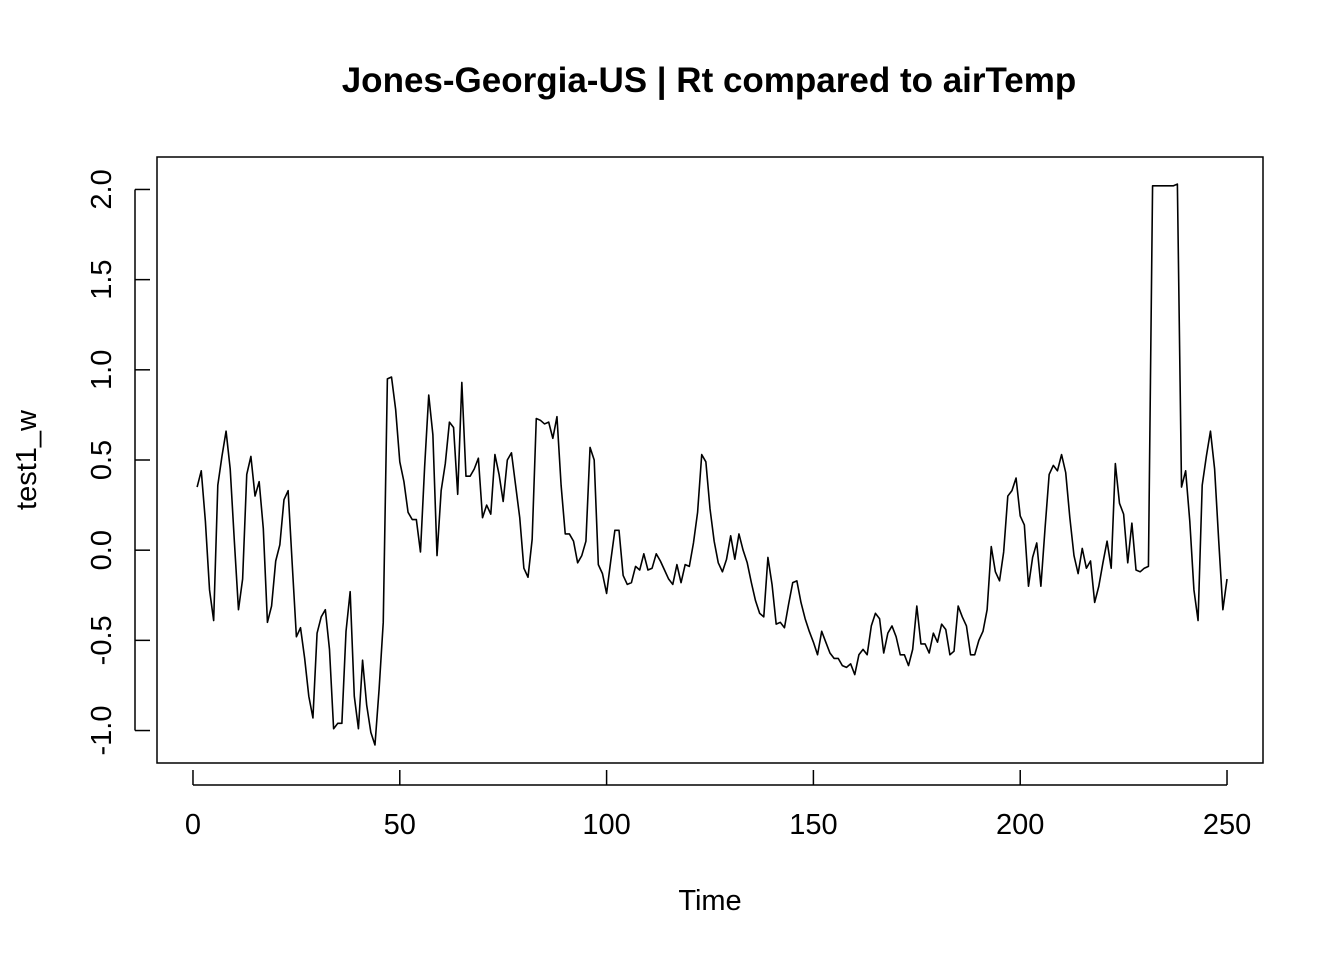 This screenshot has width=1344, height=960. I want to click on x-axis: 0 50 100 150 200 250, so click(718, 805).